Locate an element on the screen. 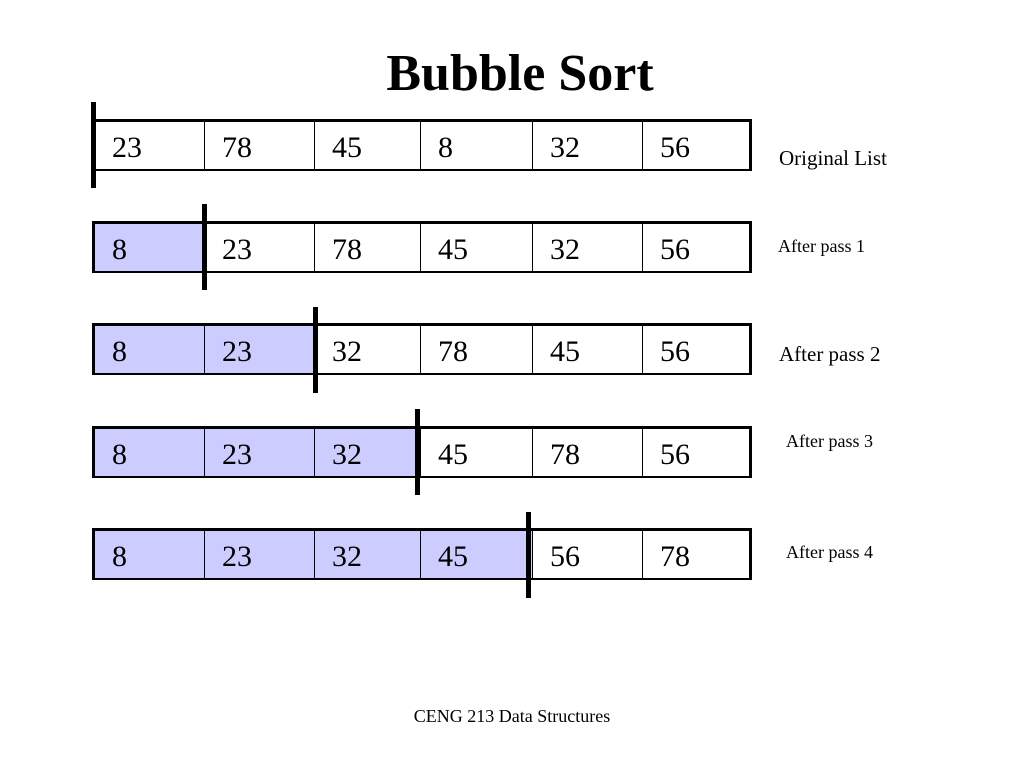 This screenshot has height=768, width=1024. array-row-pass-3: 8 23 32 45 78 56 is located at coordinates (422, 452).